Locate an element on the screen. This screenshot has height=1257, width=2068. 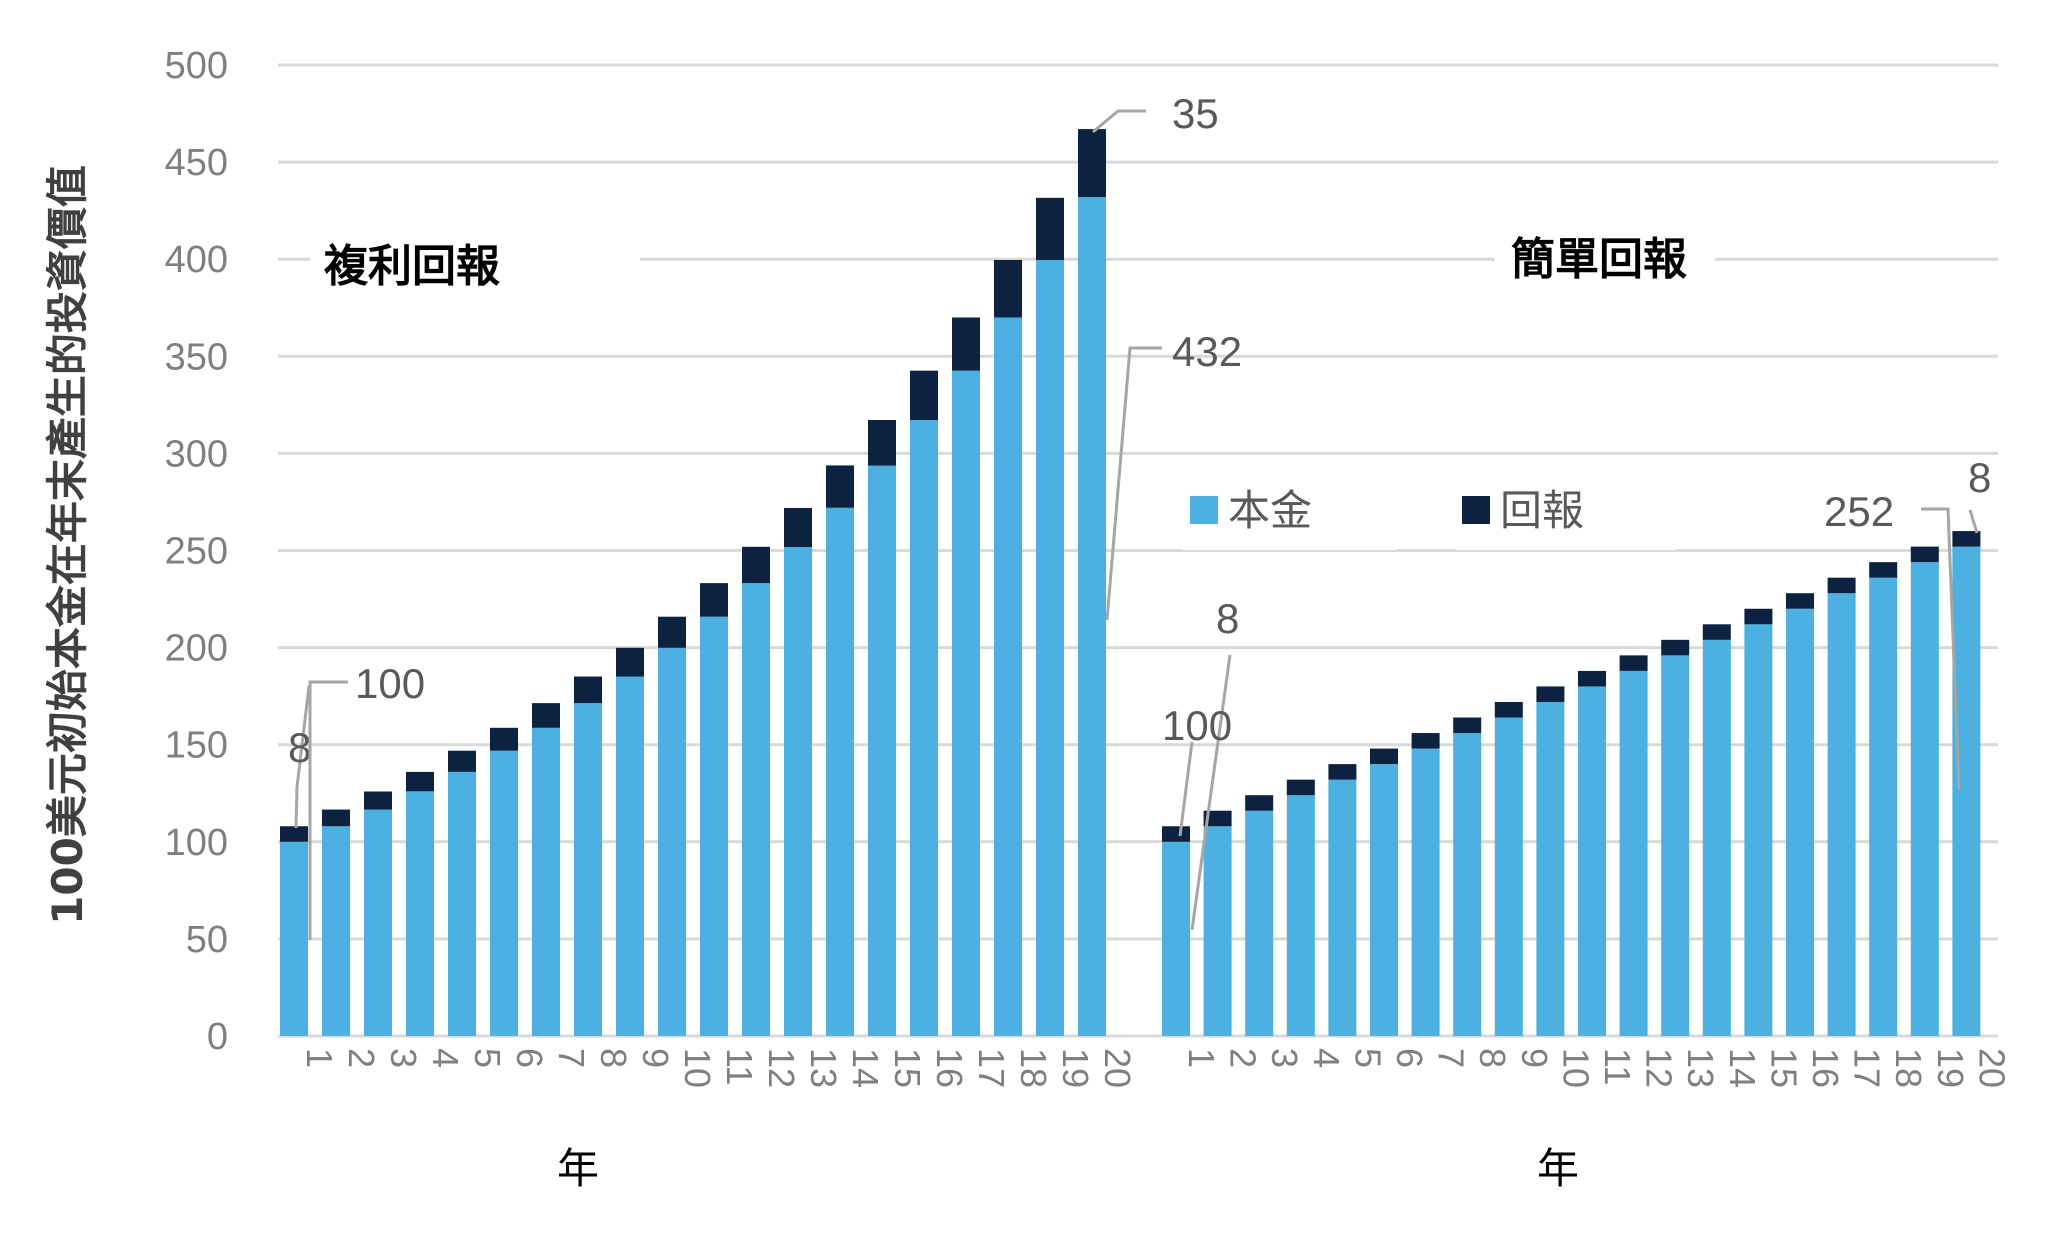
x-tick-label: 5 is located at coordinates (487, 1058).